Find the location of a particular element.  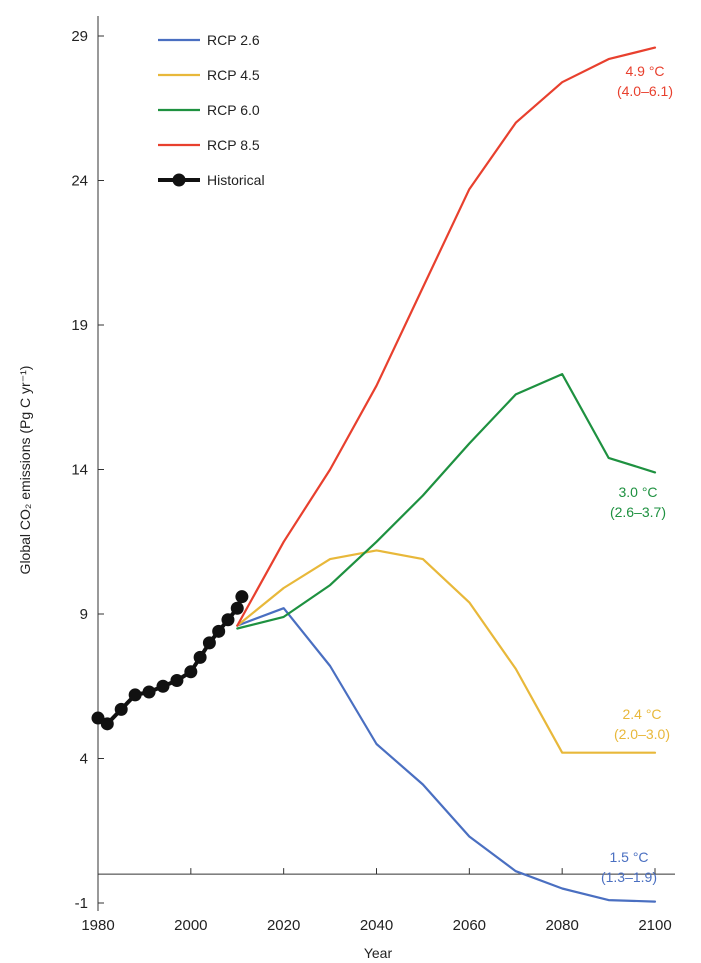

annotation-rcp-2-6-temp: 1.5 °C is located at coordinates (628, 857).